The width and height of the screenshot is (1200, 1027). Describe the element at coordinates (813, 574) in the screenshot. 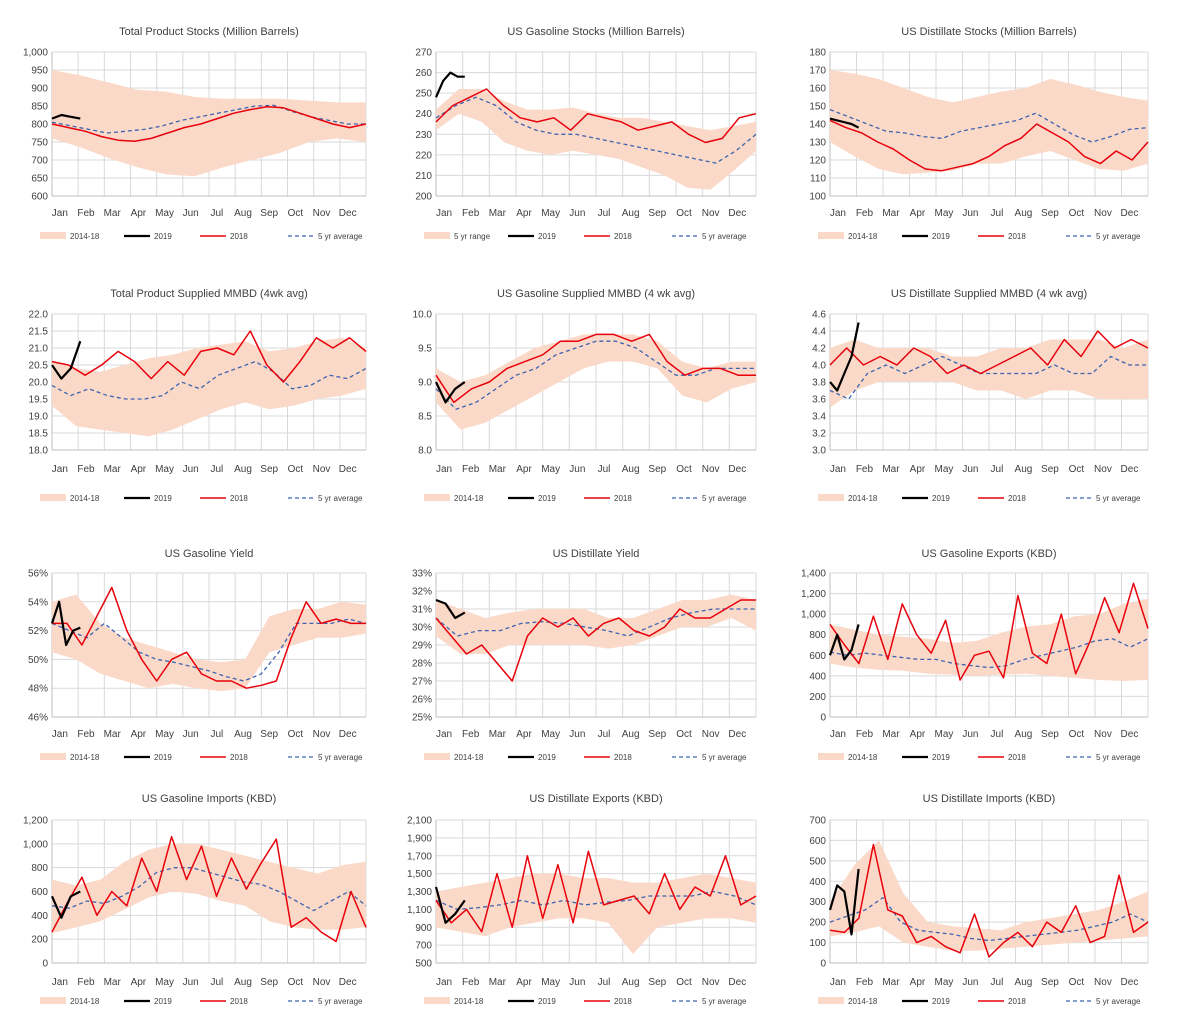

I see `y-tick-label: 1,400` at that location.